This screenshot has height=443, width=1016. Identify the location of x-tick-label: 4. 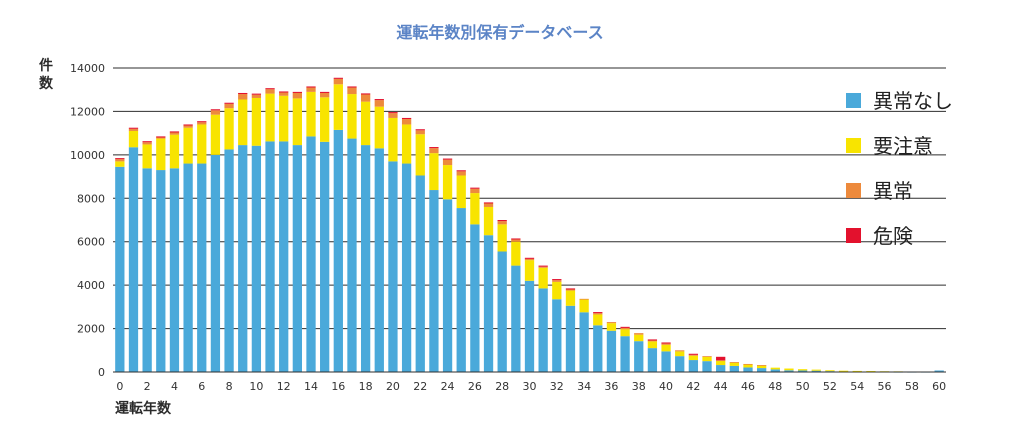
(174, 386).